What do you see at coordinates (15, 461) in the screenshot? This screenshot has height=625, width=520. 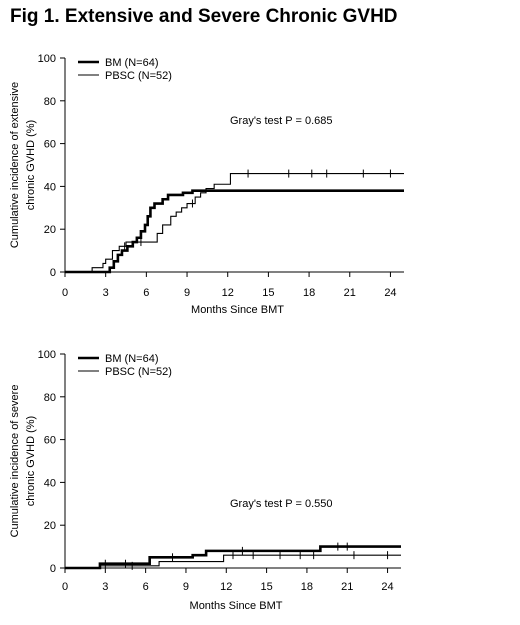 I see `y-axis-label: Cumulative incidence of severe` at bounding box center [15, 461].